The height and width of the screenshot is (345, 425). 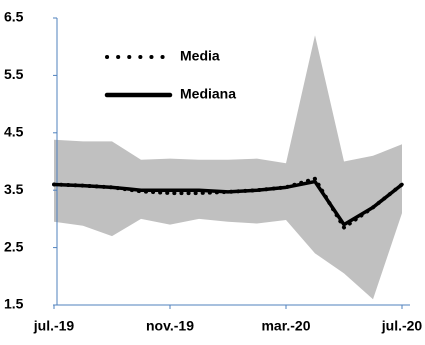 I want to click on x-tick-label: jul.-20, so click(x=402, y=326).